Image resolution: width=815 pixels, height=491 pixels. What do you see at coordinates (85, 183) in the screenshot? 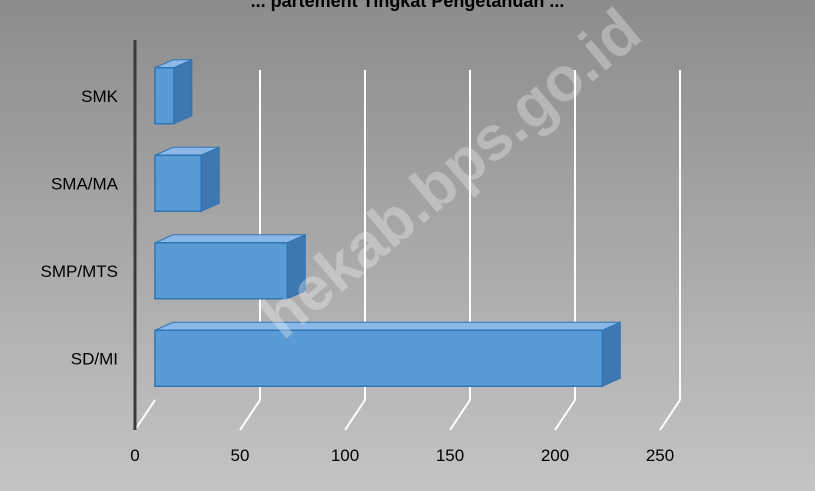
I see `y-category-label: SMA/MA` at bounding box center [85, 183].